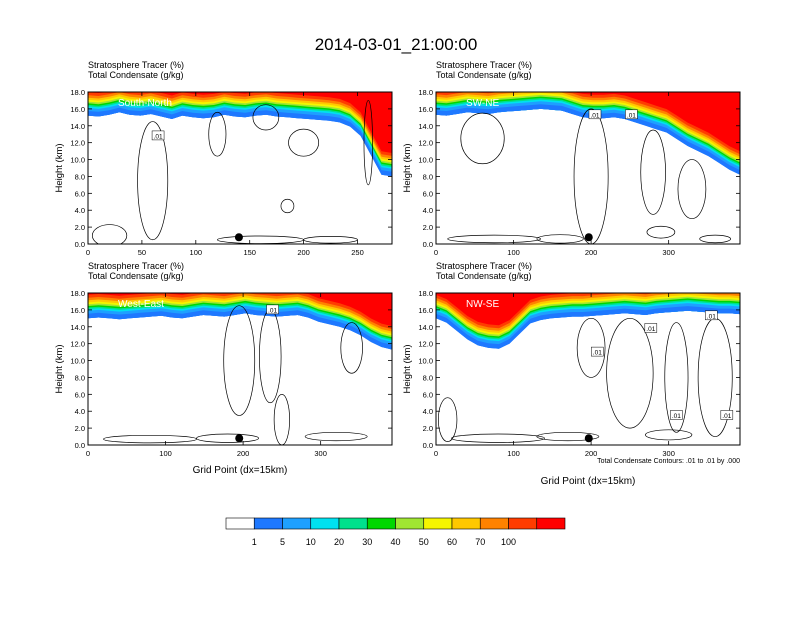  What do you see at coordinates (508, 542) in the screenshot?
I see `colorbar-label: 100` at bounding box center [508, 542].